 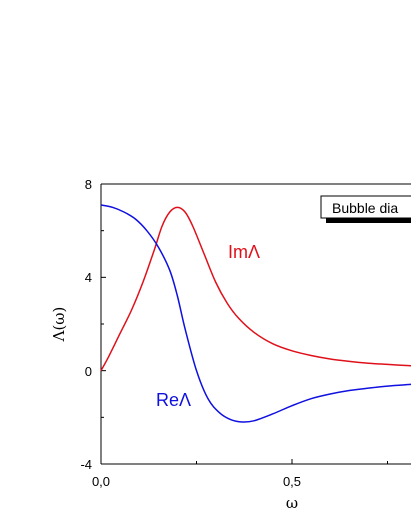 I want to click on legend-box, so click(x=365, y=207).